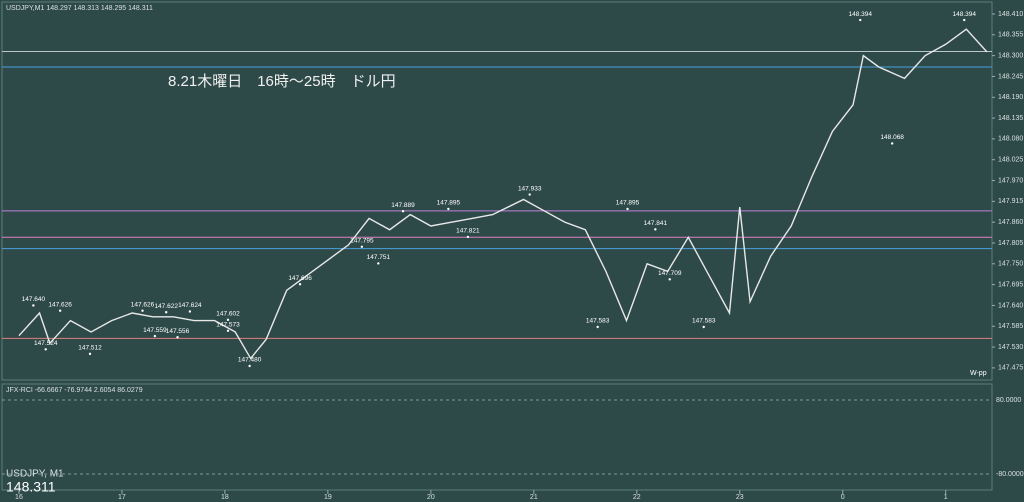 The image size is (1024, 502). What do you see at coordinates (1010, 347) in the screenshot?
I see `y-tick-label: 147.530` at bounding box center [1010, 347].